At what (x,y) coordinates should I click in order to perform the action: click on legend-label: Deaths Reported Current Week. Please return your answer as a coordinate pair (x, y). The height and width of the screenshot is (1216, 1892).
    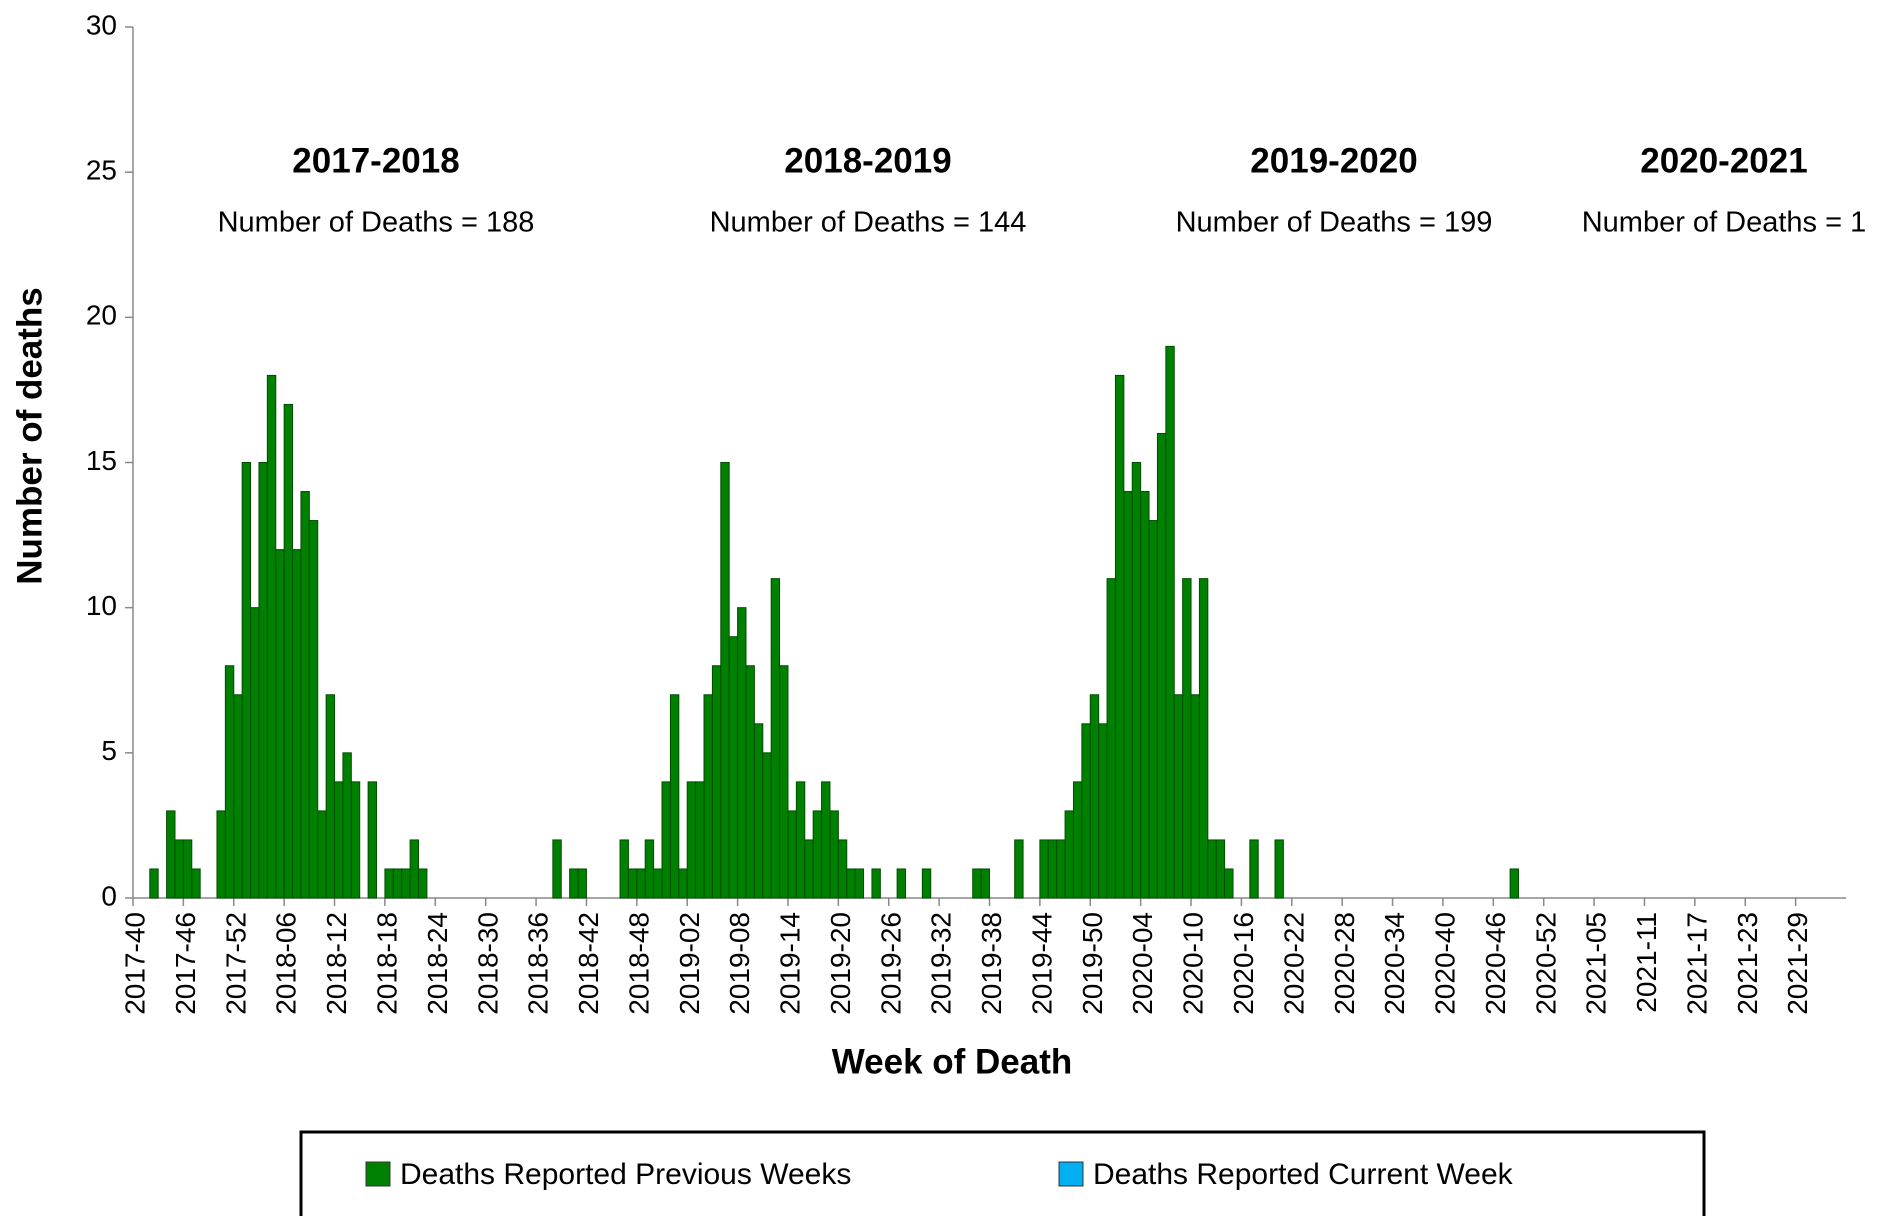
    Looking at the image, I should click on (1303, 1174).